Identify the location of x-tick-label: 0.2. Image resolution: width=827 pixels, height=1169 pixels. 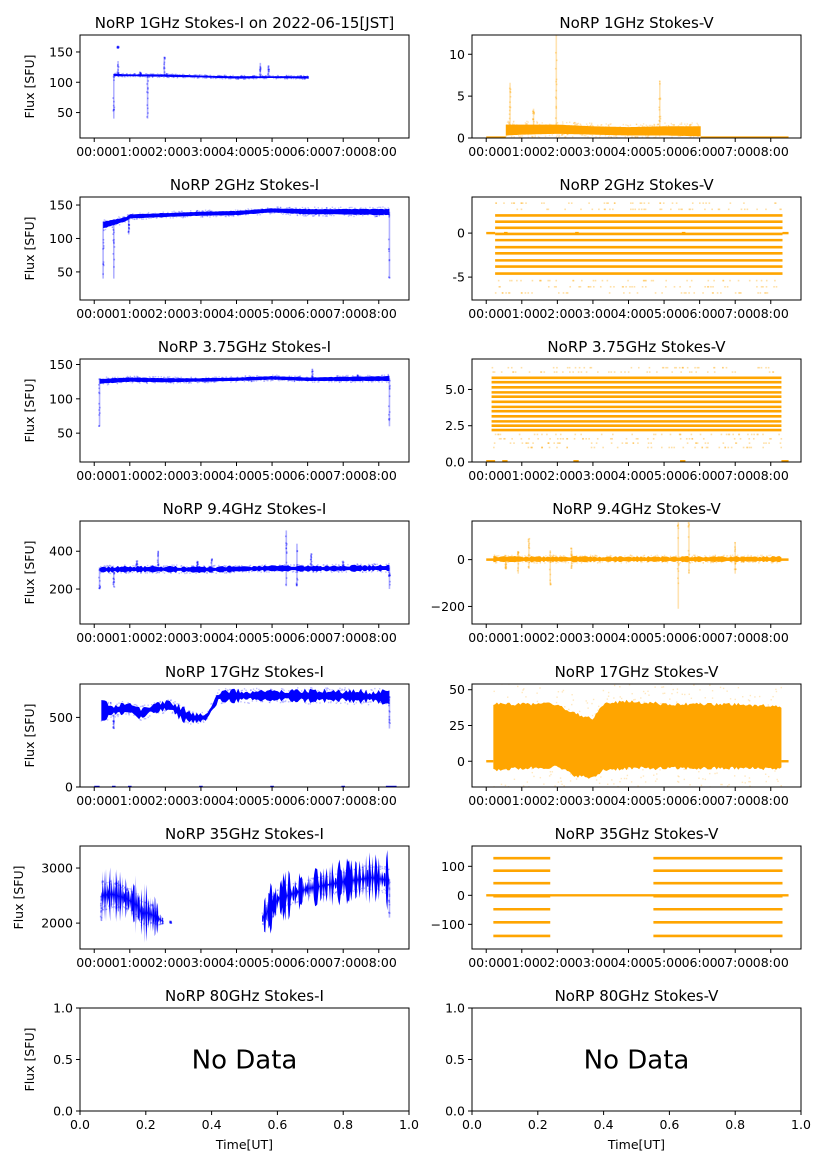
(146, 1124).